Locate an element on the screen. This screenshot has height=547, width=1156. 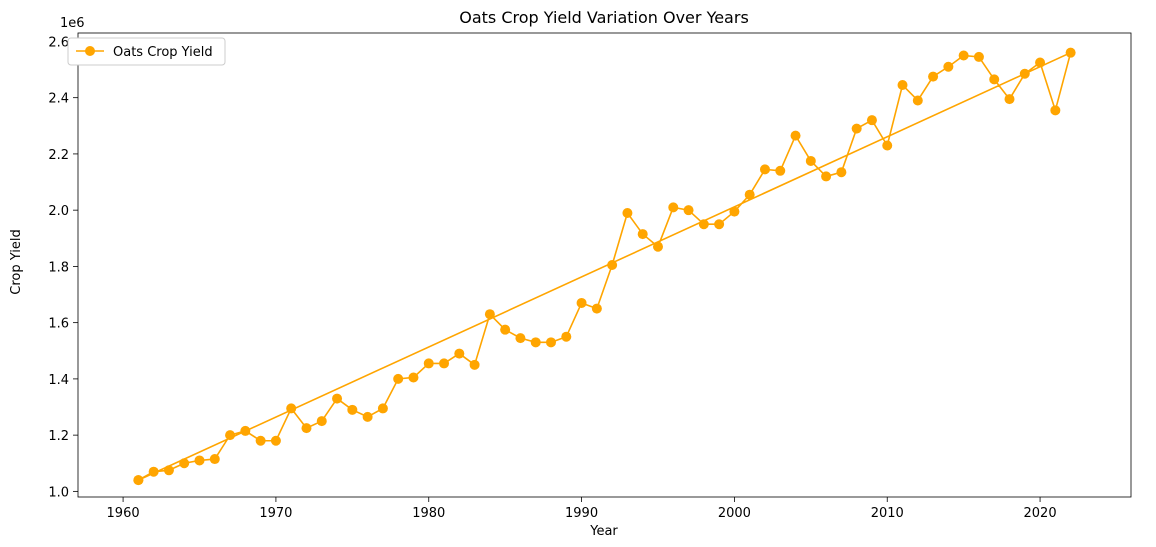
x-tick-label: 2010 is located at coordinates (887, 513).